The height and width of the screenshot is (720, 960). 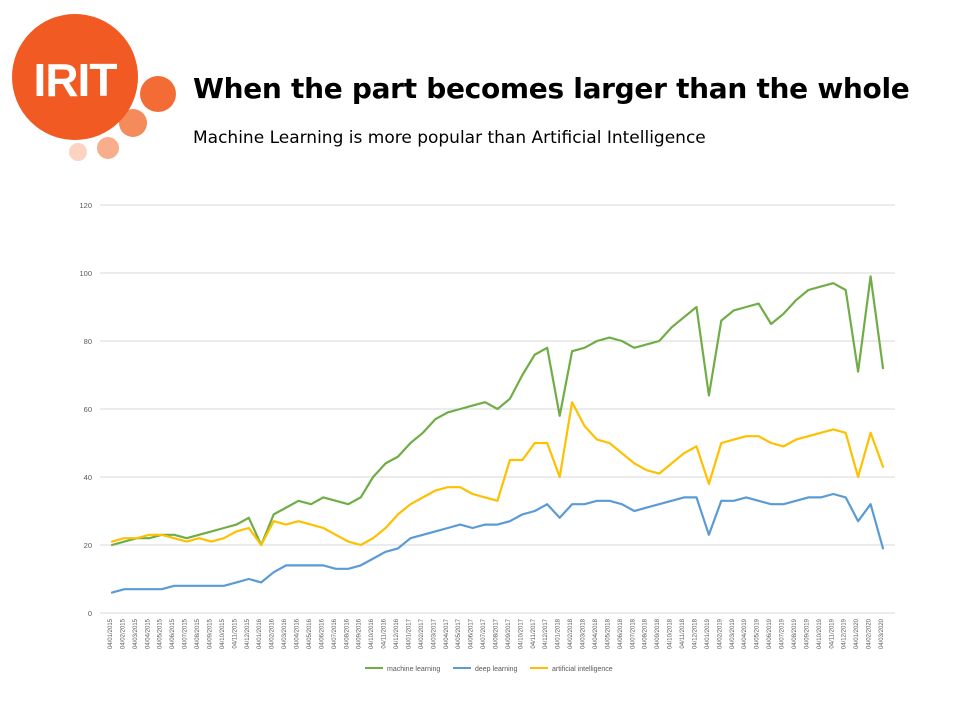 I want to click on x-tick-label: 04/07/2015, so click(x=186, y=633).